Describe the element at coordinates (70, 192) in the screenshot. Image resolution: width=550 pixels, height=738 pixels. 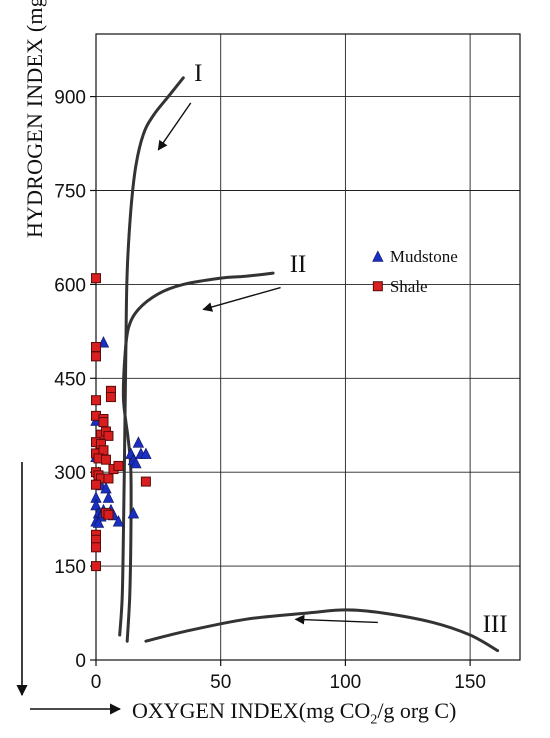
I see `y-tick-label: 750` at that location.